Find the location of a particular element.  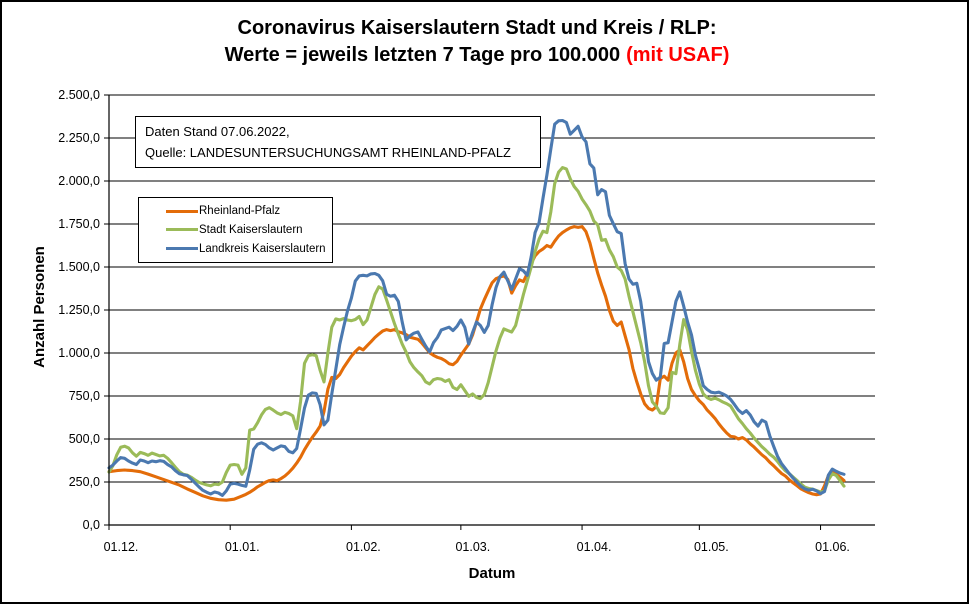

usaf-highlight: (mit USAF) is located at coordinates (678, 55).